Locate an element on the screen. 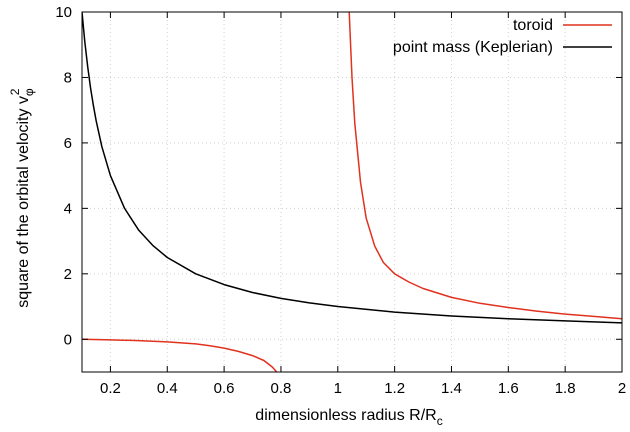 This screenshot has height=432, width=630. legend: toroid point mass (Keplerian) is located at coordinates (502, 36).